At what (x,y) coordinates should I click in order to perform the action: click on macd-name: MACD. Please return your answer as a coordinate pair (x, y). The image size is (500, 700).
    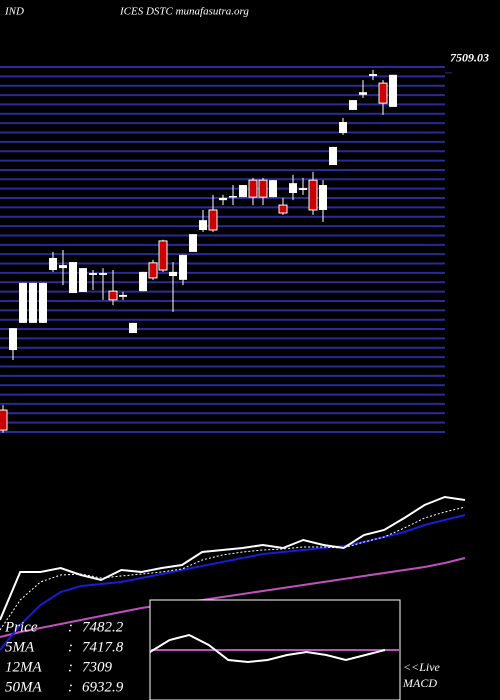
    Looking at the image, I should click on (419, 683).